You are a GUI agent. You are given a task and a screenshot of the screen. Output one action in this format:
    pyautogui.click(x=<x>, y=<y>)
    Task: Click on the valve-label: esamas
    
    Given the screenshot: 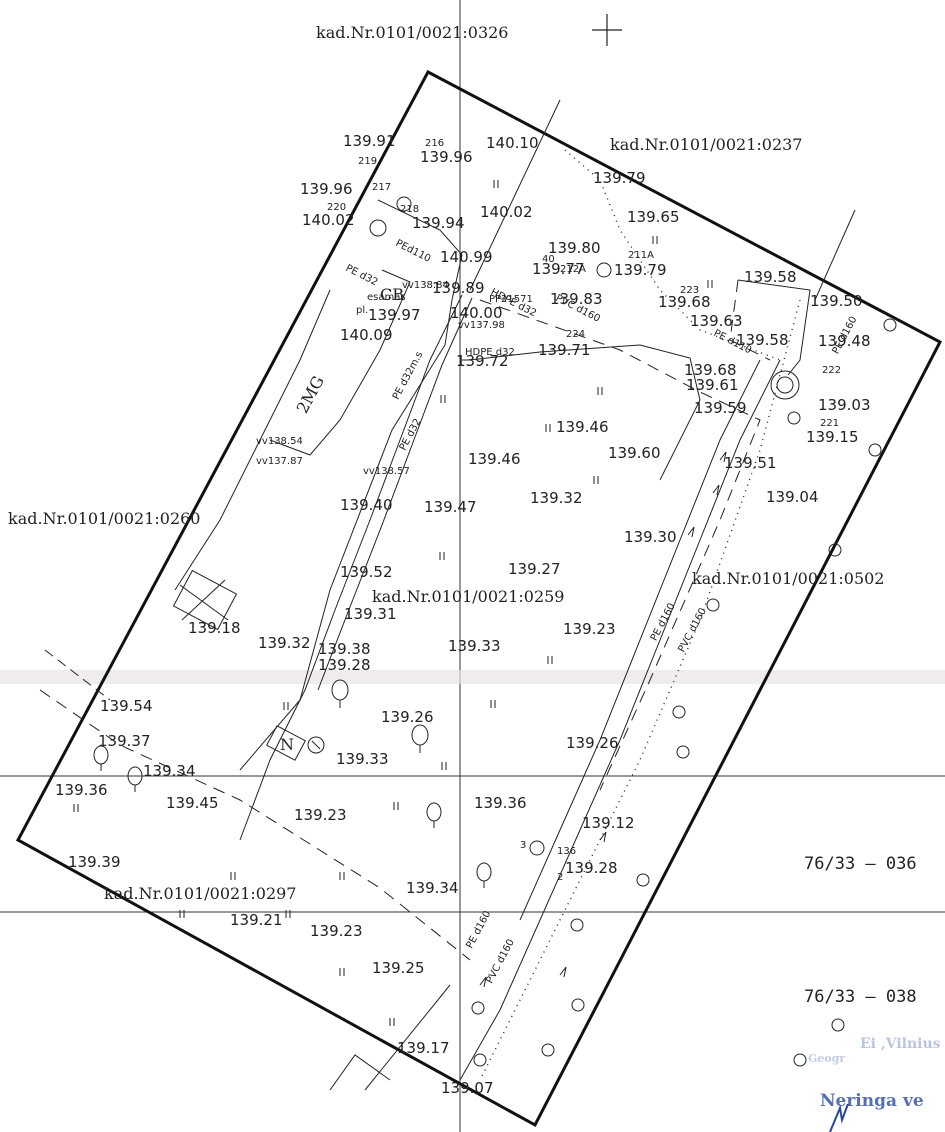 What is the action you would take?
    pyautogui.click(x=386, y=297)
    